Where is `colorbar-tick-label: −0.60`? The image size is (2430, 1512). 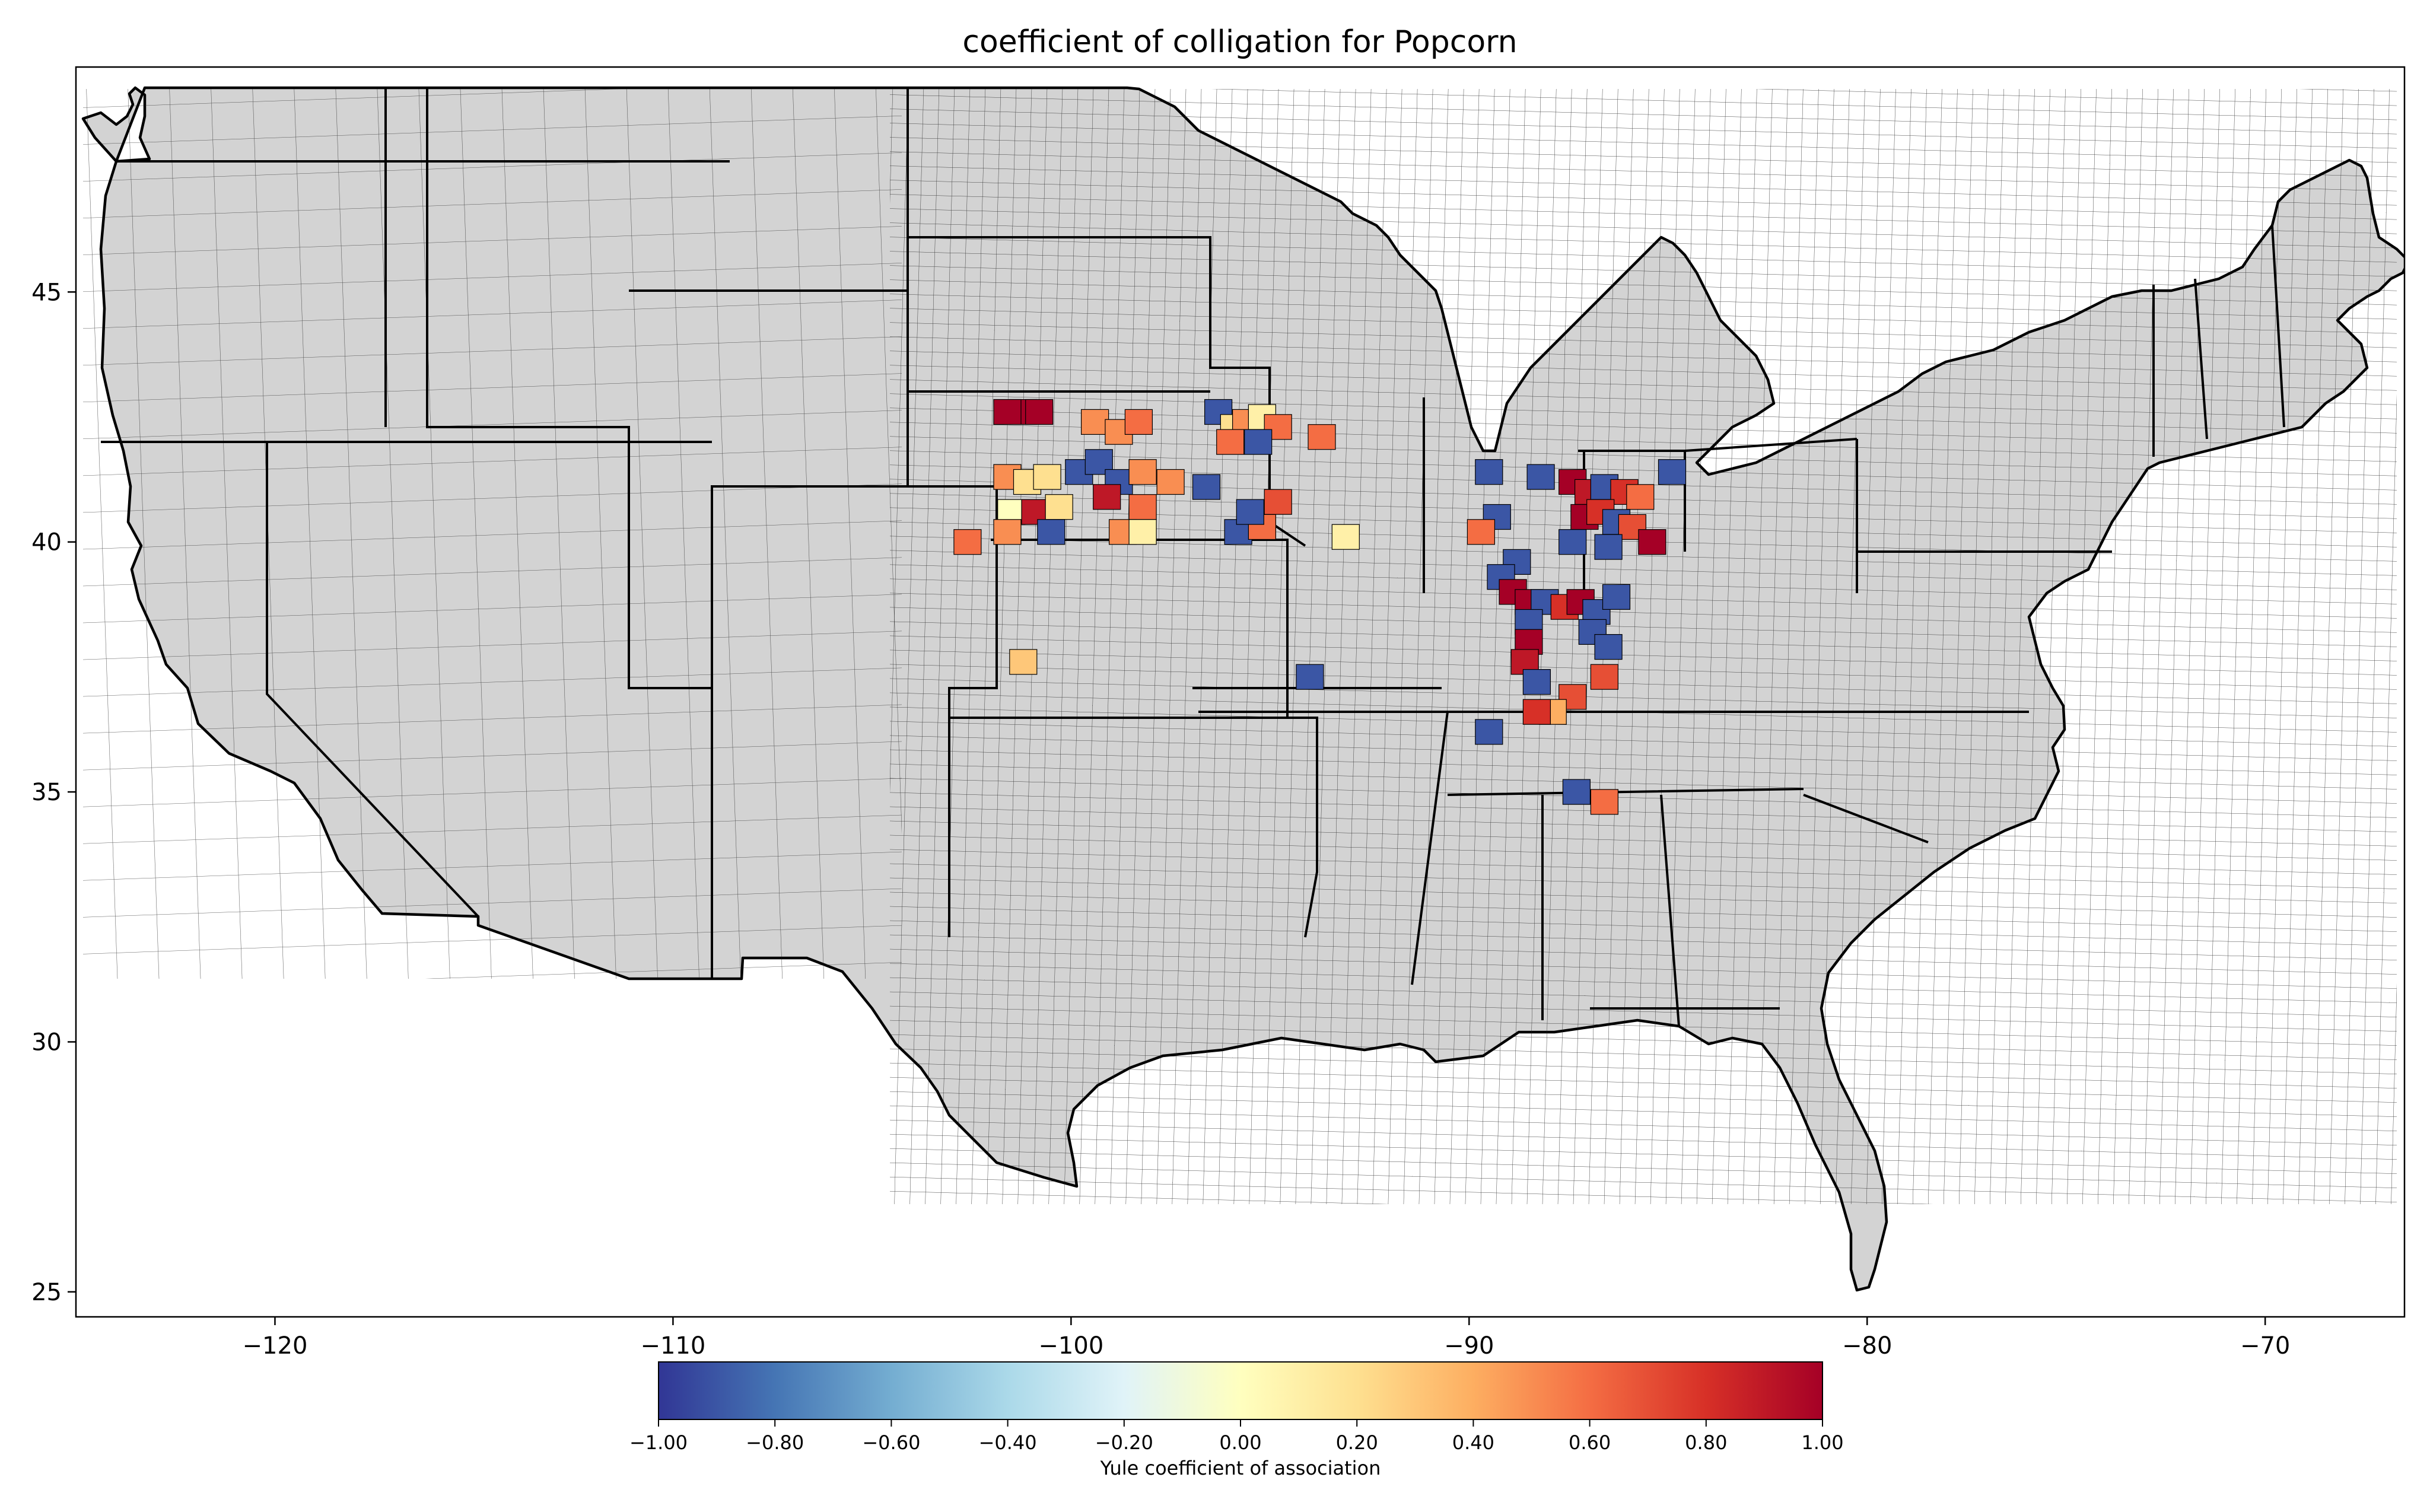
colorbar-tick-label: −0.60 is located at coordinates (891, 1442).